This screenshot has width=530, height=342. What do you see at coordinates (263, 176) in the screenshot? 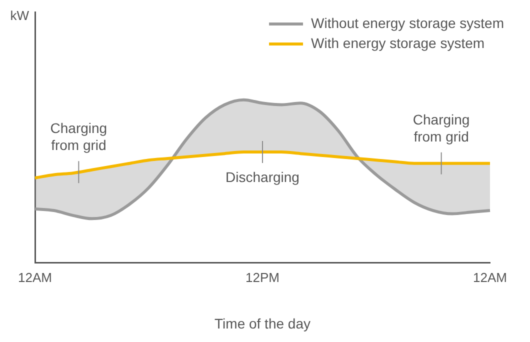
I see `annotation: Discharging` at bounding box center [263, 176].